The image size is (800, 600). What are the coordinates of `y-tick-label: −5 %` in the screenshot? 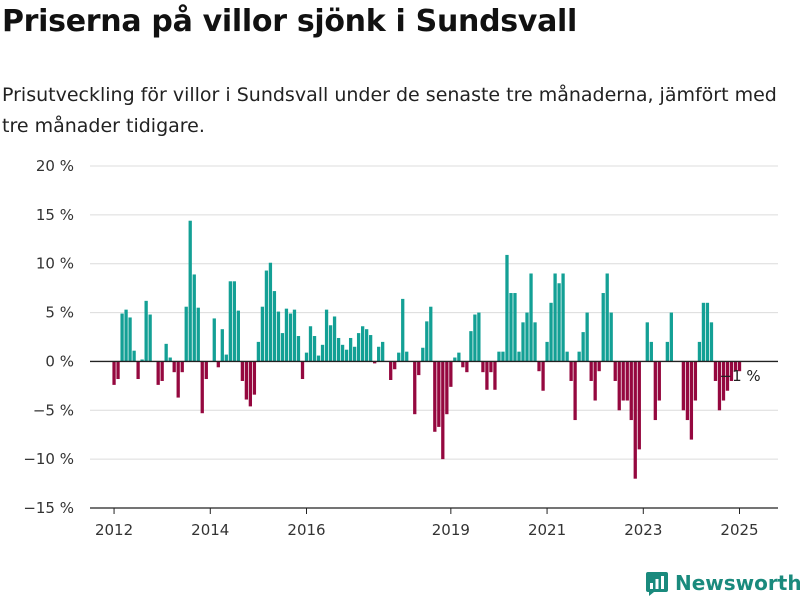 It's located at (53, 410).